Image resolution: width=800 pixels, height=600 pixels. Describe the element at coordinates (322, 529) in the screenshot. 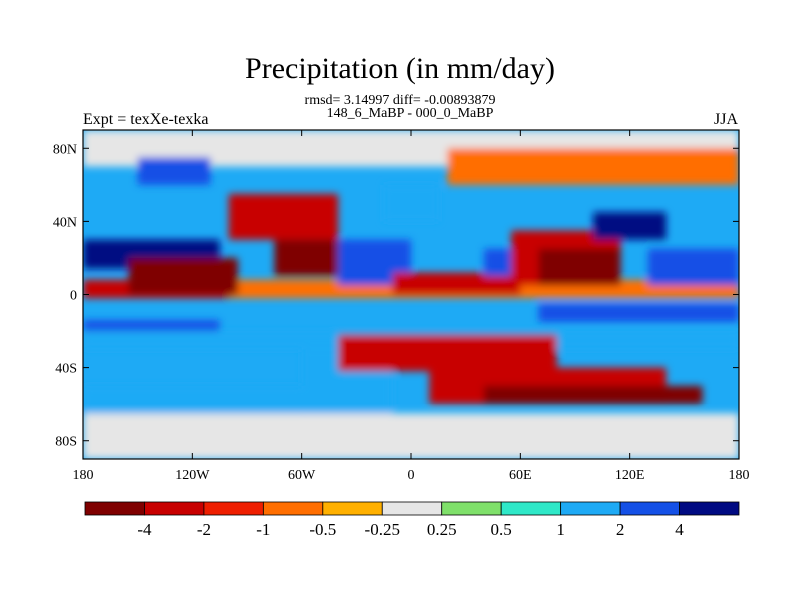

I see `colorbar-label: -0.5` at that location.